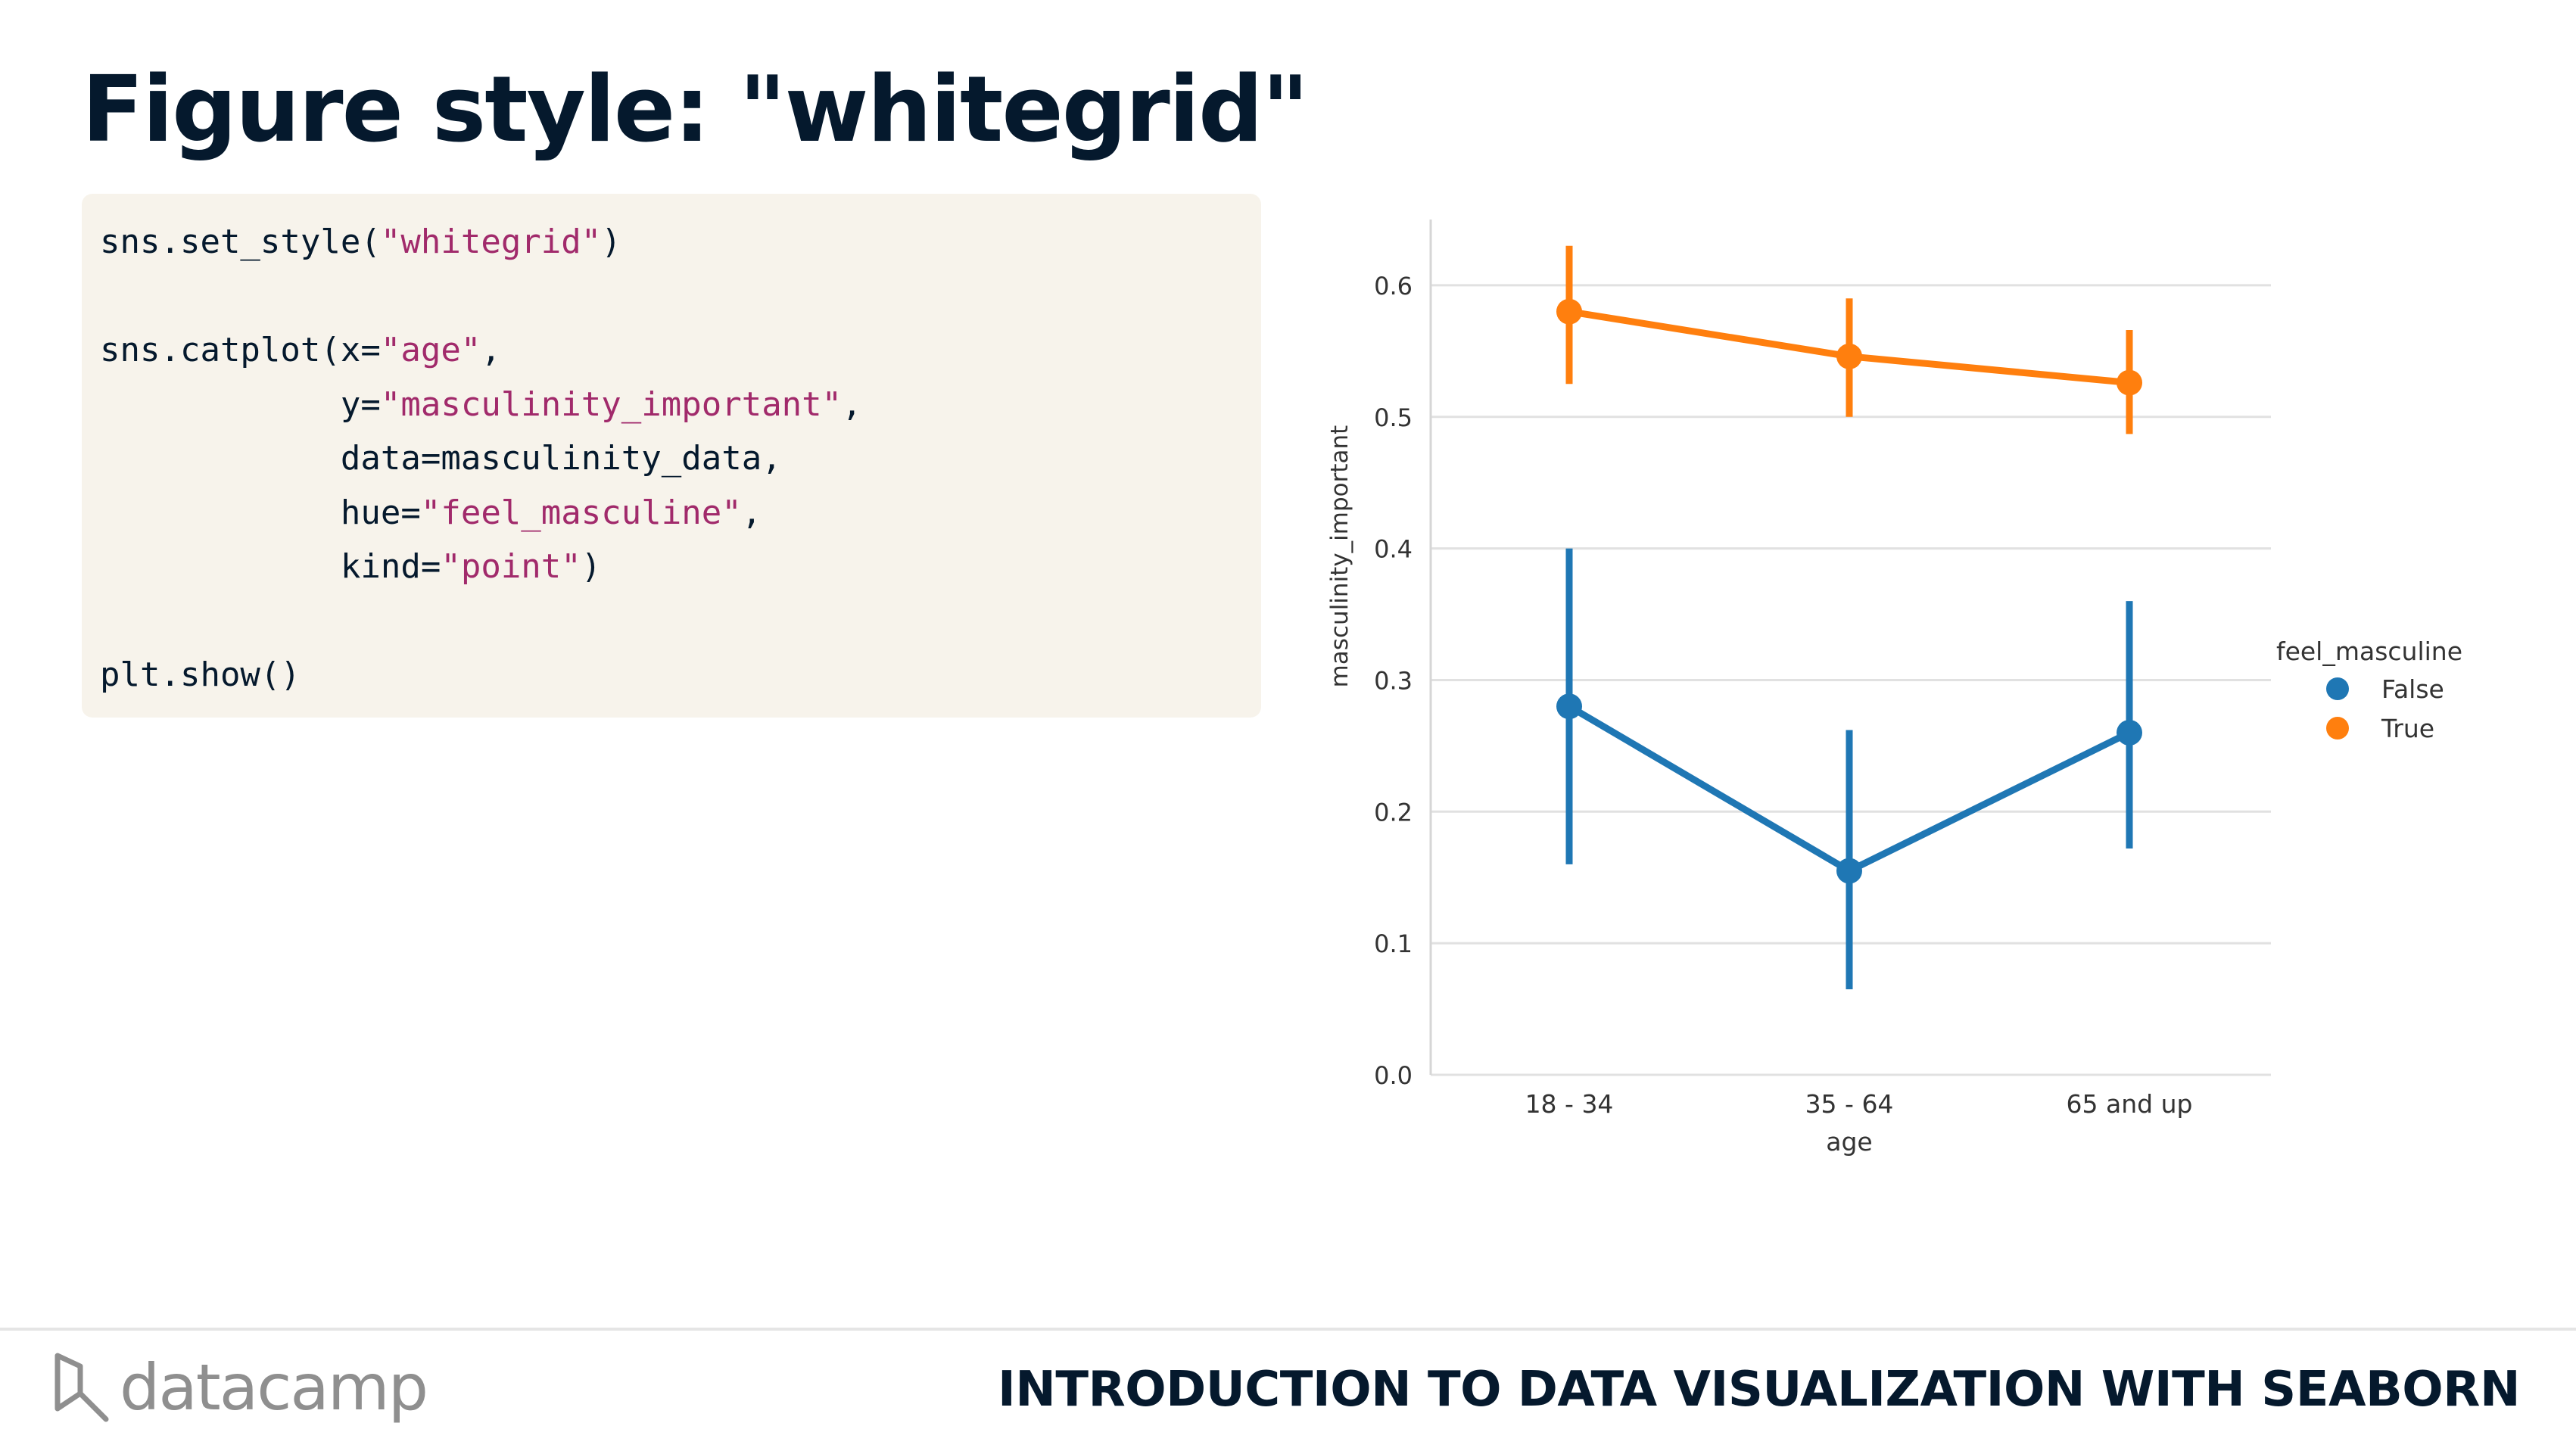  What do you see at coordinates (2337, 728) in the screenshot?
I see `legend-marker-true` at bounding box center [2337, 728].